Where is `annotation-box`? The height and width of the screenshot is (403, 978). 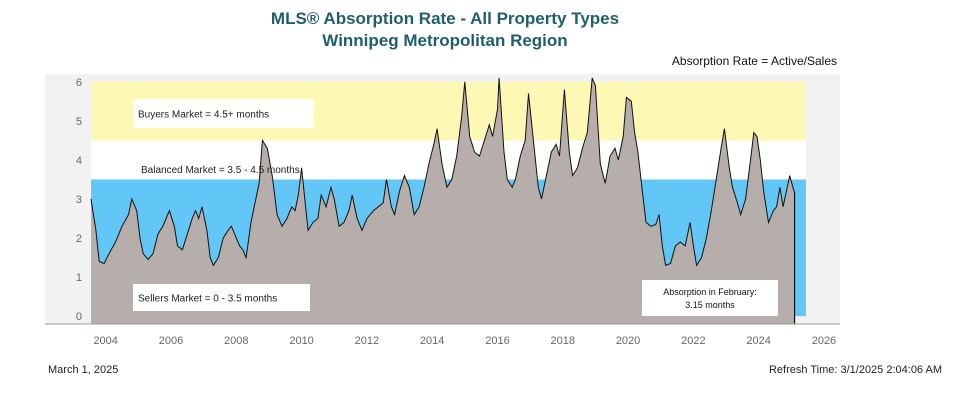 annotation-box is located at coordinates (710, 298).